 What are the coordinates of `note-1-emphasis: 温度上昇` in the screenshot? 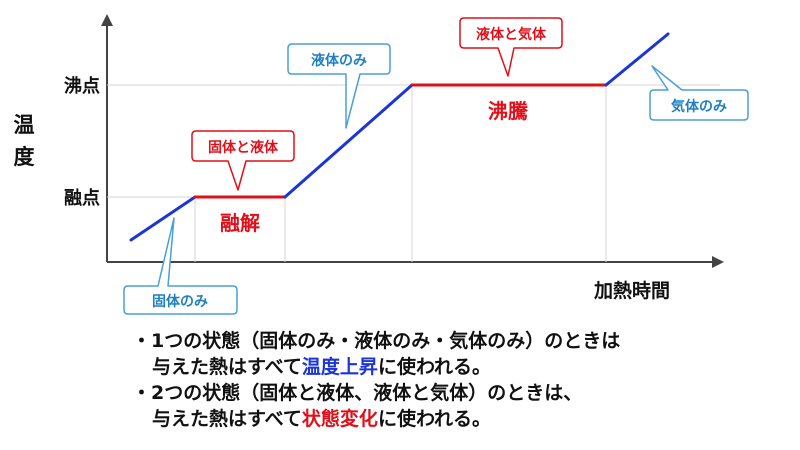 It's located at (339, 367).